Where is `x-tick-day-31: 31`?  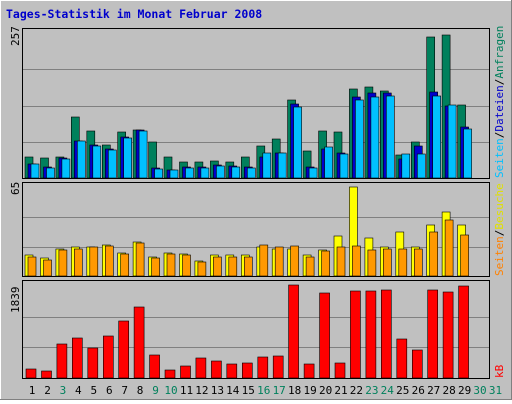
x-tick-day-31: 31 is located at coordinates (495, 390).